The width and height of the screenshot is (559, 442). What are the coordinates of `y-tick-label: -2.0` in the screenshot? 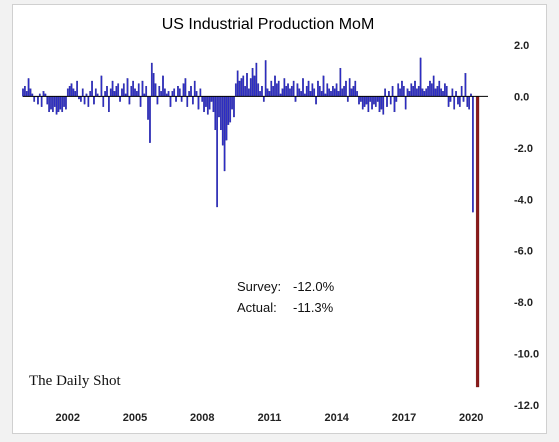 It's located at (523, 149).